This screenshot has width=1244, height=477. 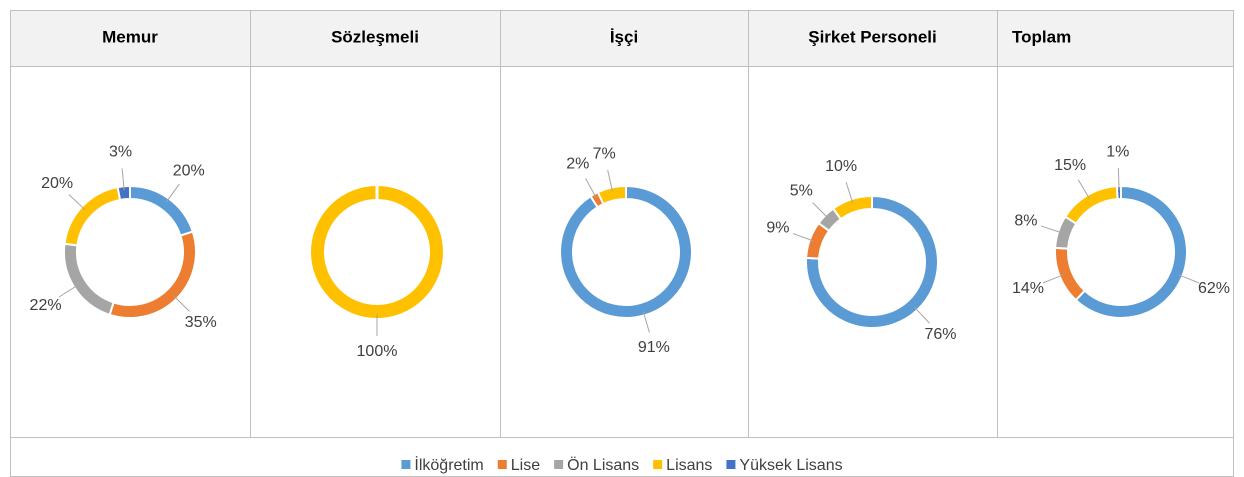 What do you see at coordinates (940, 334) in the screenshot?
I see `value-label: 76%` at bounding box center [940, 334].